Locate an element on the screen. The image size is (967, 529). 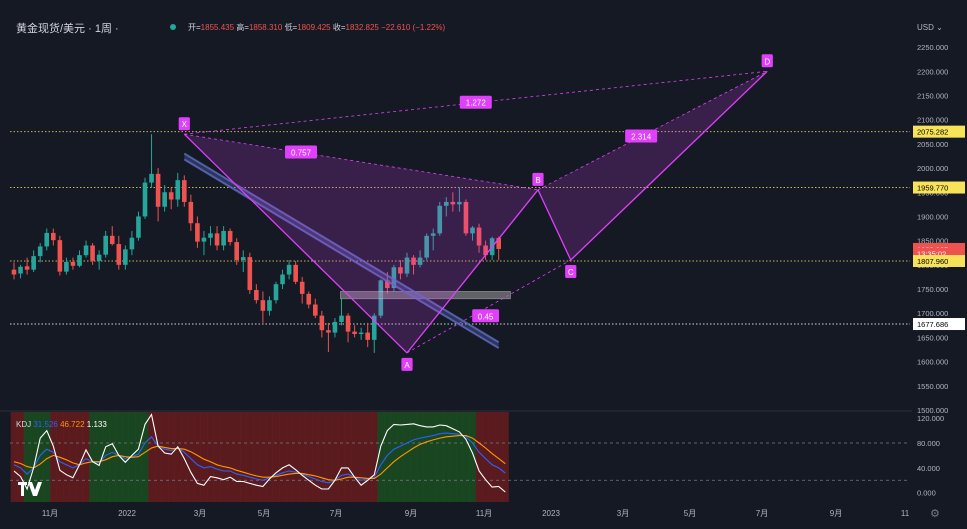
price-tick-label: 1600.000 is located at coordinates (932, 362).